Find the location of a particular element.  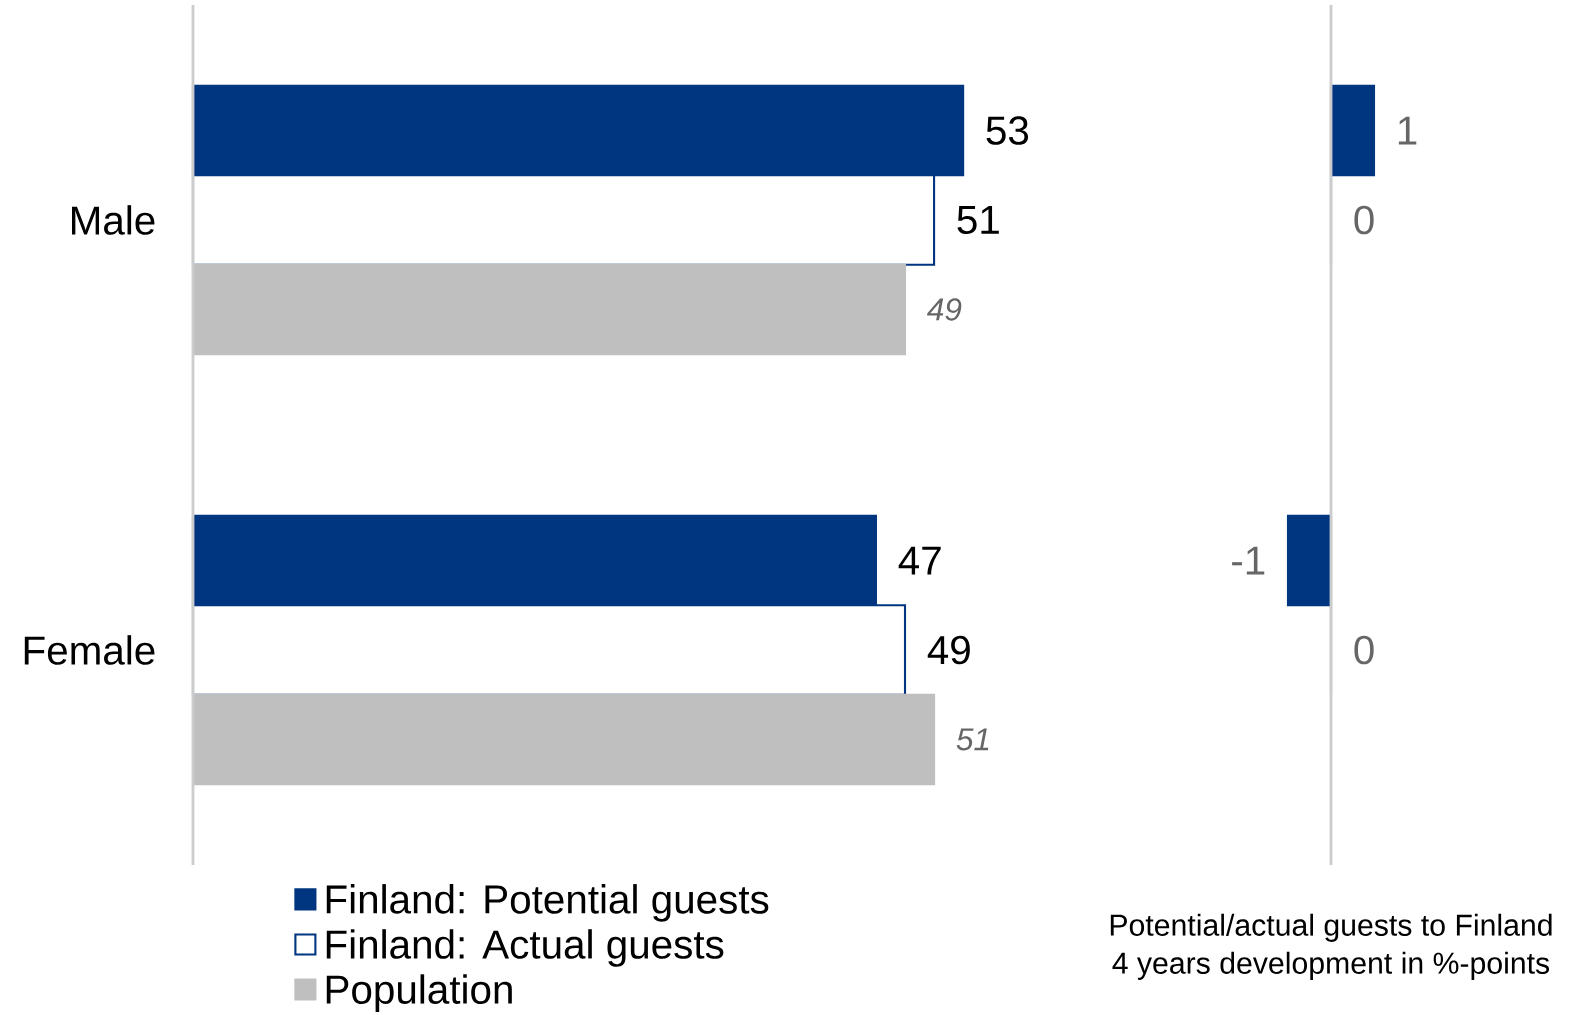

y-tick-label: Male is located at coordinates (113, 220).